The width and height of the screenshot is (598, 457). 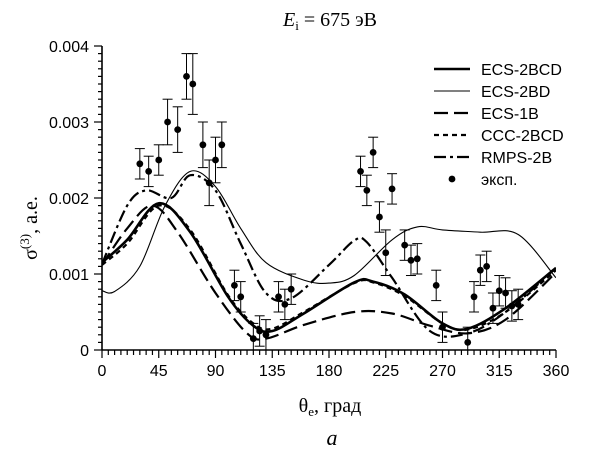 What do you see at coordinates (499, 371) in the screenshot?
I see `x-tick-label: 315` at bounding box center [499, 371].